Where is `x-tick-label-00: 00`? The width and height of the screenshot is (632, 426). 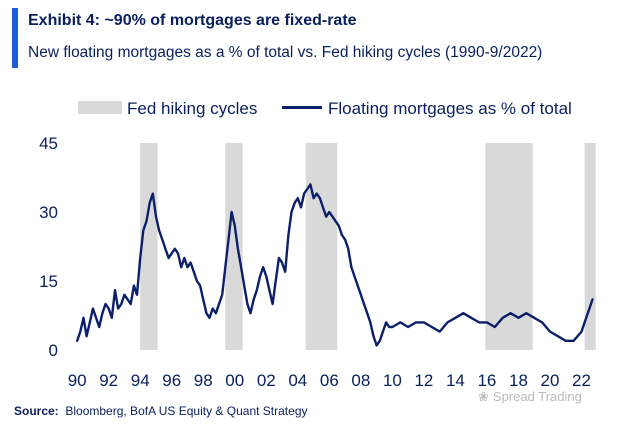
x-tick-label-00: 00 is located at coordinates (234, 380).